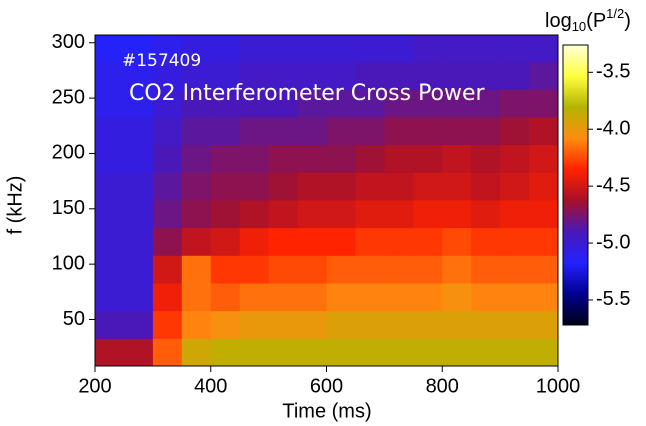  Describe the element at coordinates (307, 93) in the screenshot. I see `plot-annotation: CO2 Interferometer Cross Power` at that location.